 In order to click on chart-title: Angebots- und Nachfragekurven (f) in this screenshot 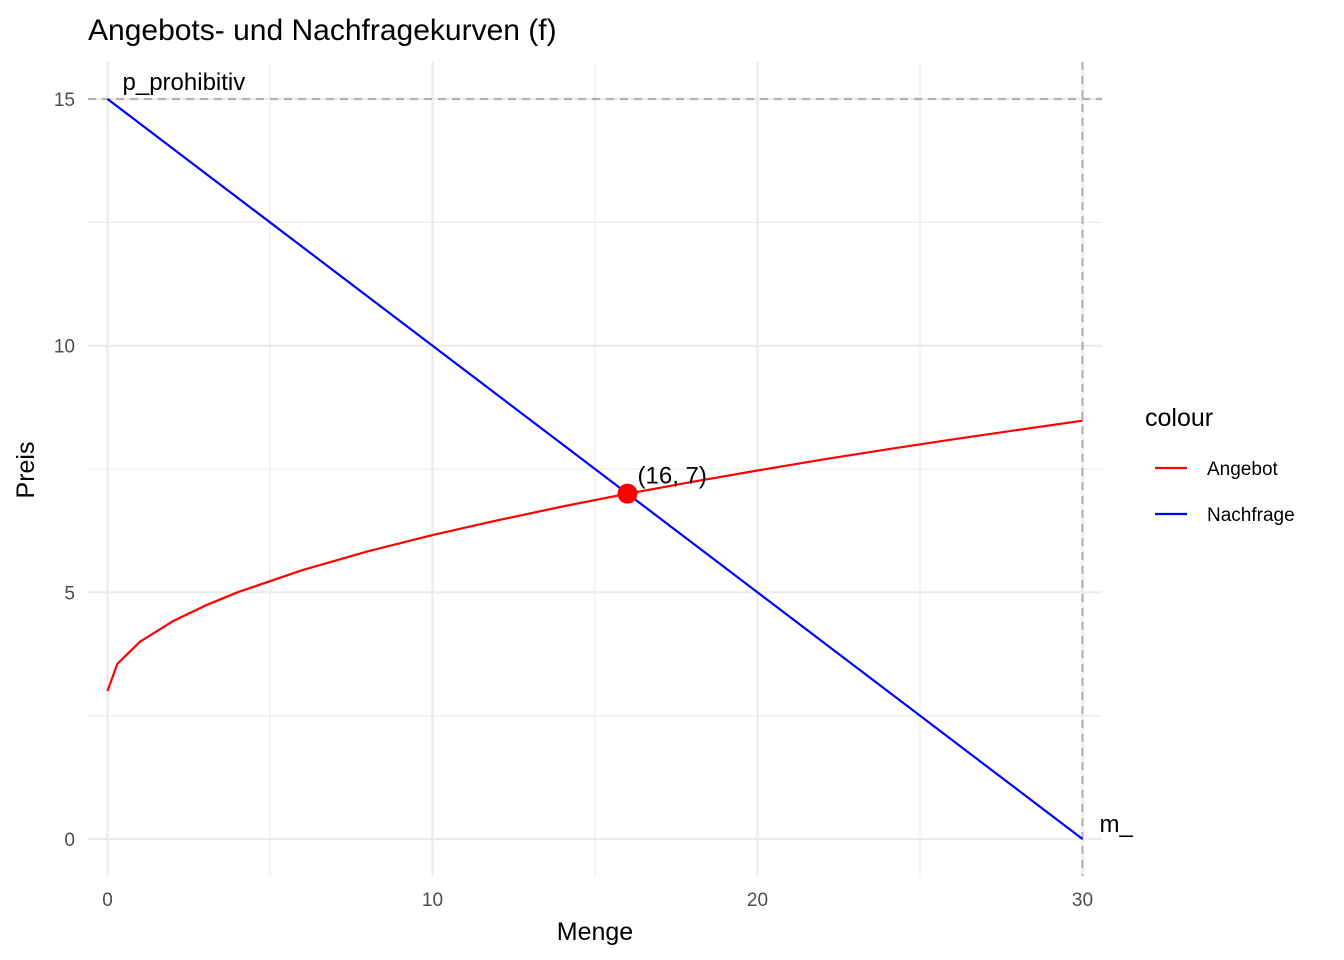, I will do `click(322, 30)`.